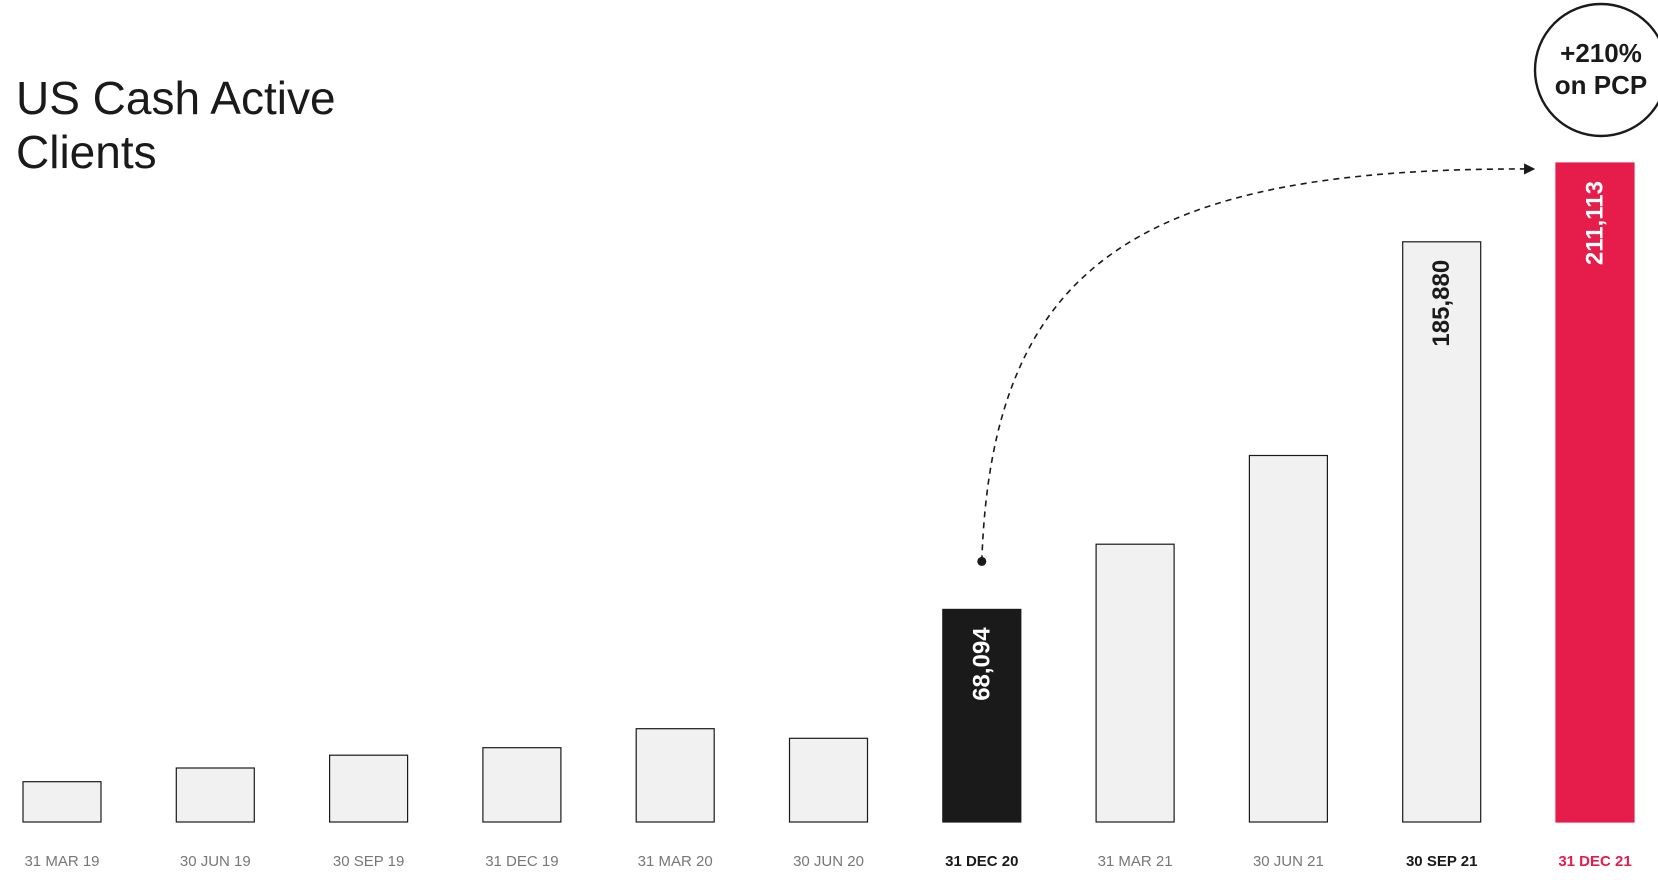 This screenshot has width=1658, height=880. Describe the element at coordinates (61, 861) in the screenshot. I see `tick-label-31-mar-19: 31 MAR 19` at that location.